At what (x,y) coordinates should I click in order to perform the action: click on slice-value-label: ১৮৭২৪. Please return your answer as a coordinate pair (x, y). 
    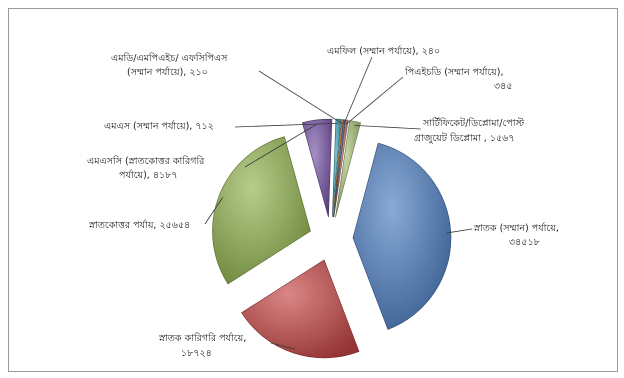
    Looking at the image, I should click on (196, 353).